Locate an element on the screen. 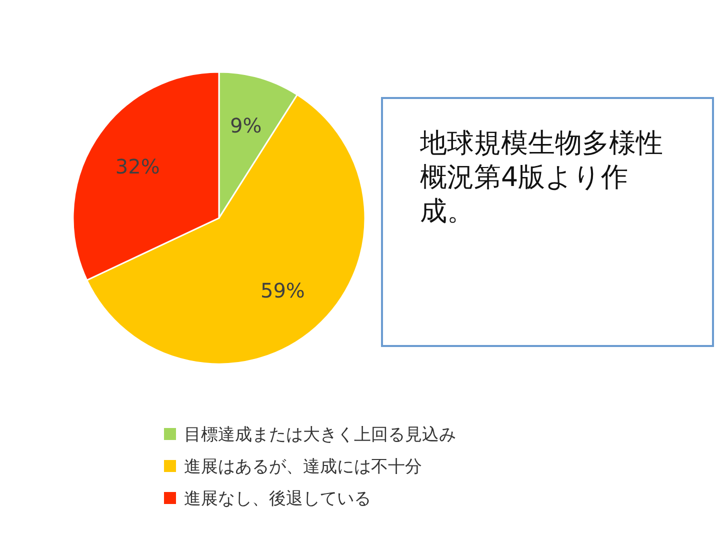  legend-label: 目標達成または大きく上回る見込み is located at coordinates (320, 435).